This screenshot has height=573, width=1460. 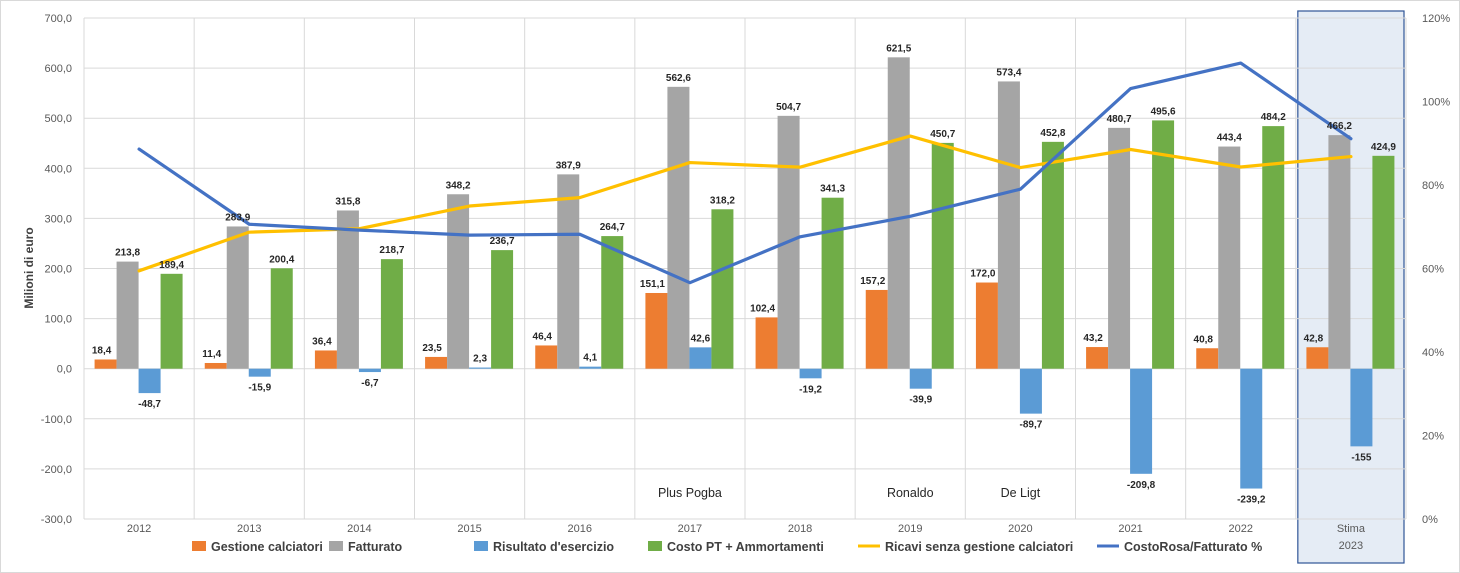 What do you see at coordinates (211, 354) in the screenshot?
I see `data-label: 11,4` at bounding box center [211, 354].